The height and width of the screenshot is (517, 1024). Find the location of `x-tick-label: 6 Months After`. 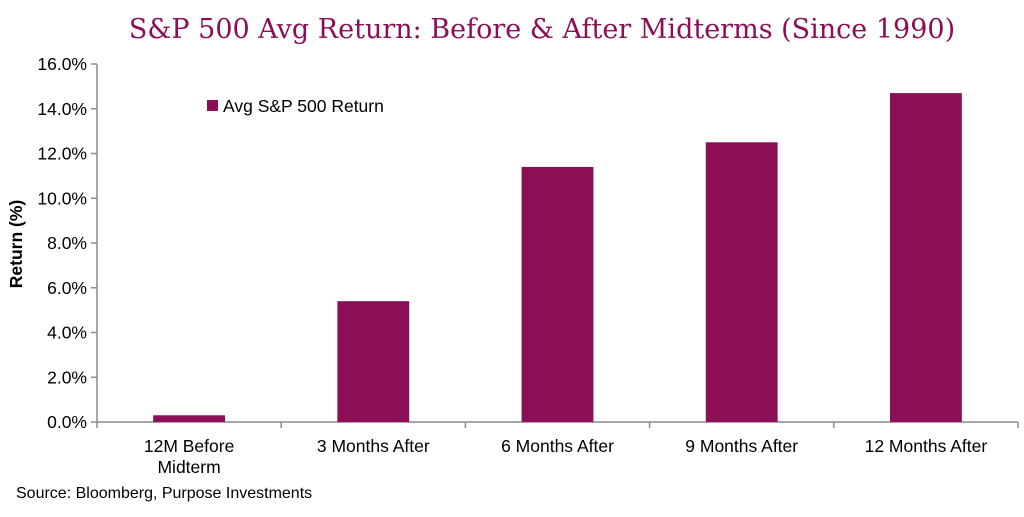

x-tick-label: 6 Months After is located at coordinates (557, 446).